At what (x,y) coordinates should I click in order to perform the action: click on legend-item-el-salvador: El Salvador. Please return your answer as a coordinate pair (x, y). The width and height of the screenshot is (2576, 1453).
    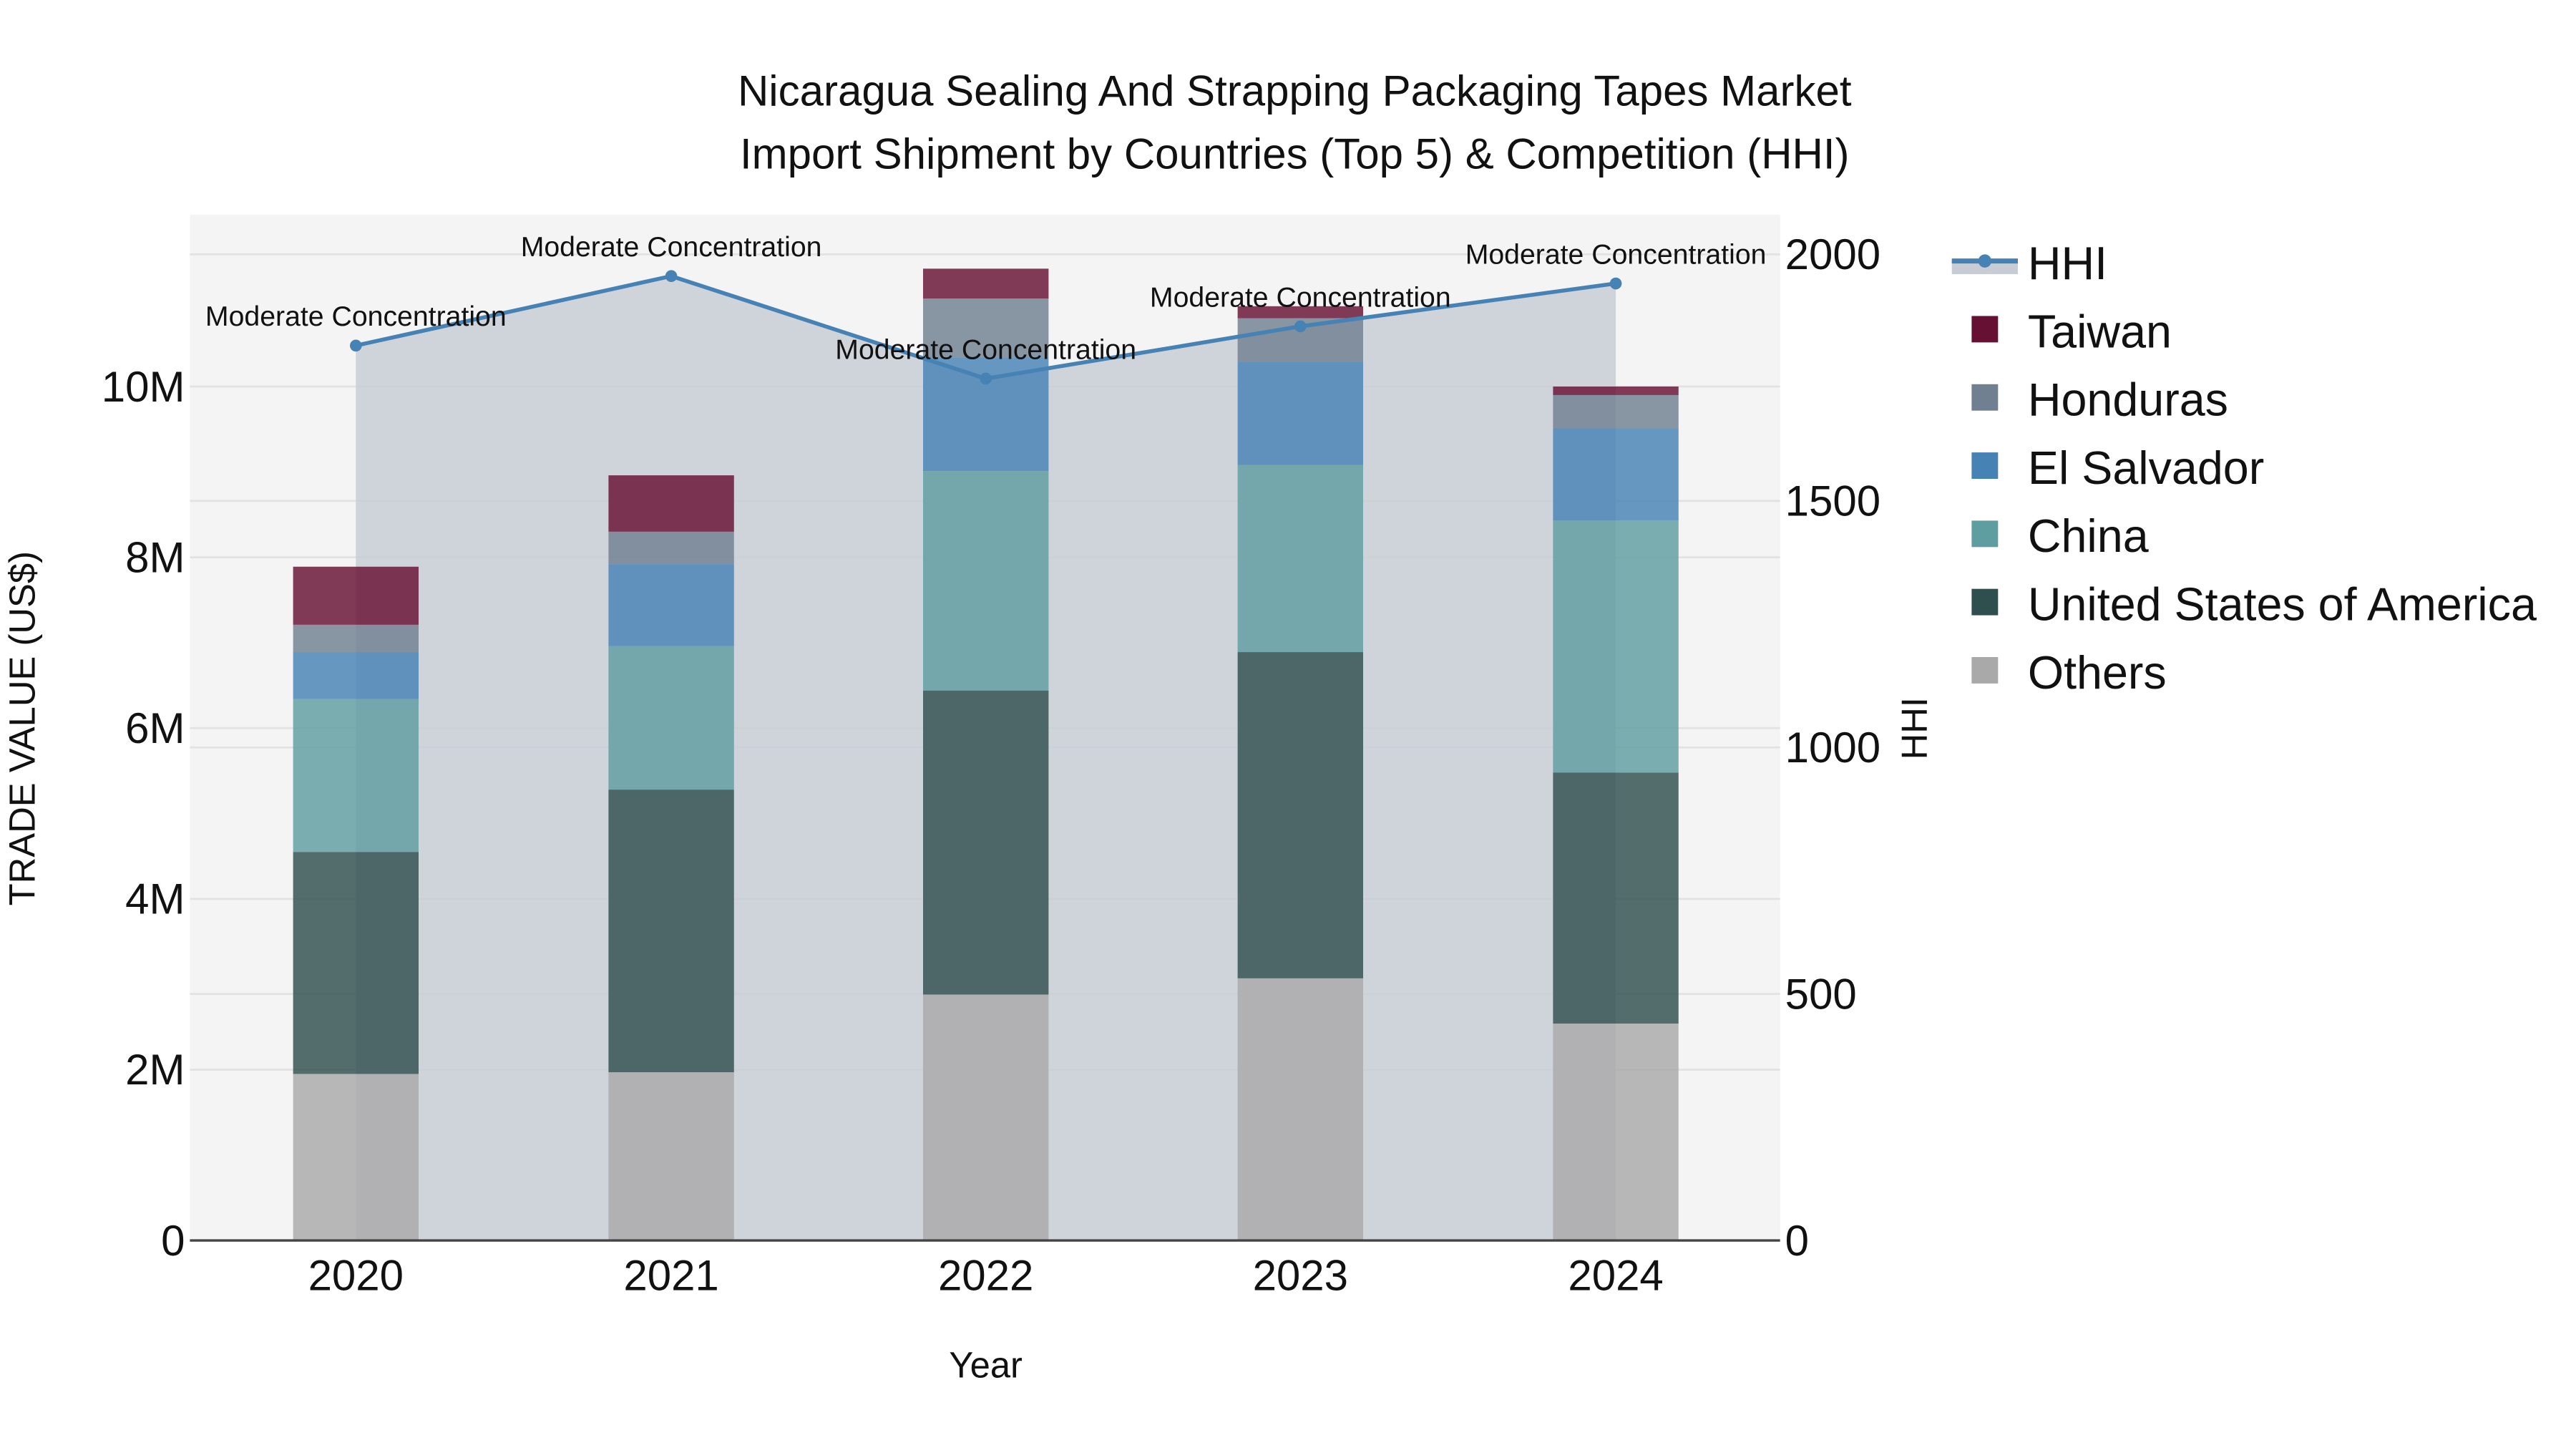
    Looking at the image, I should click on (2117, 468).